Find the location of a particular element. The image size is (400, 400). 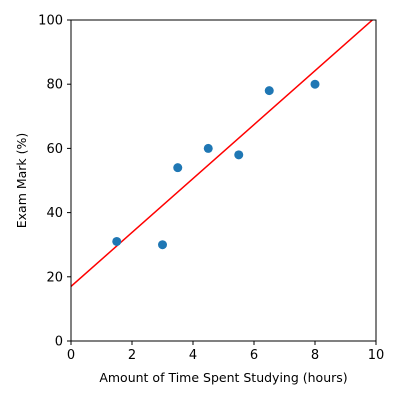

y-tick-label: 0 is located at coordinates (59, 342).